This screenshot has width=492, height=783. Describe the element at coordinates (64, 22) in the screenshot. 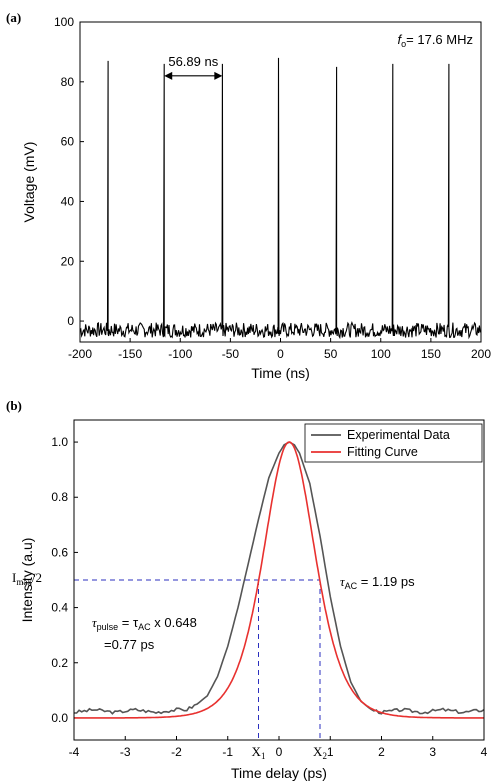

I see `panel-a-y-tick-label: 100` at that location.